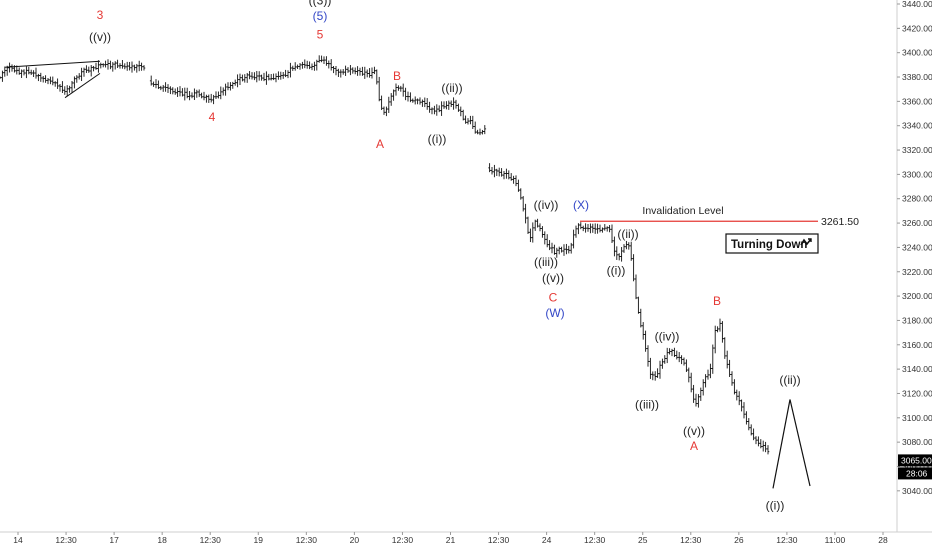 The height and width of the screenshot is (550, 932). What do you see at coordinates (100, 37) in the screenshot?
I see `wave-label: ((v))` at bounding box center [100, 37].